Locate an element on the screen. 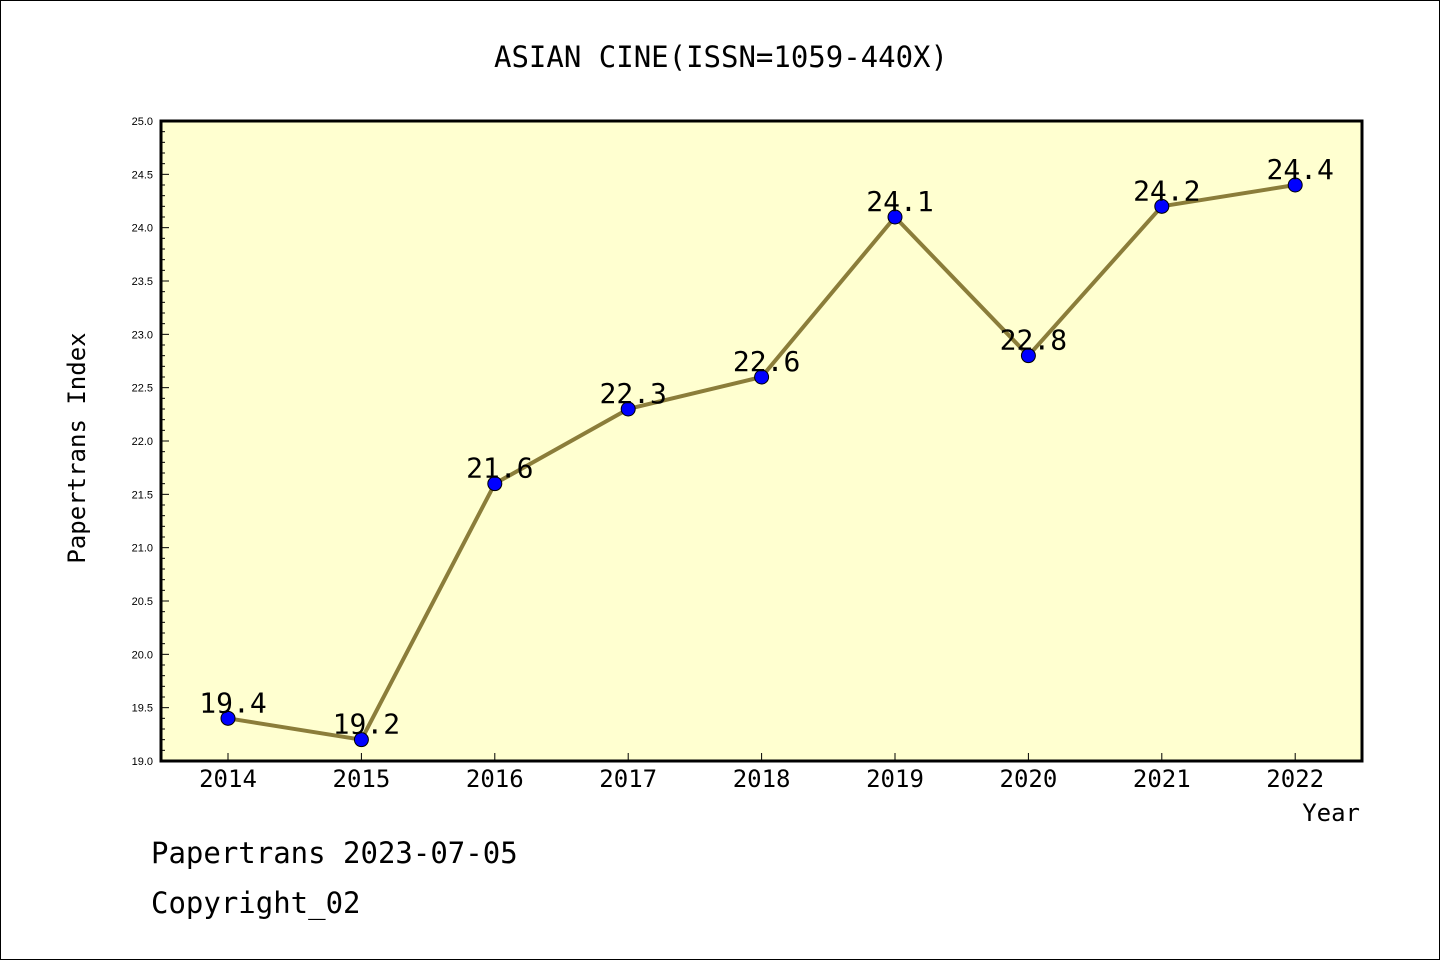 The image size is (1440, 961). x-tick-label: 2022 is located at coordinates (1295, 779).